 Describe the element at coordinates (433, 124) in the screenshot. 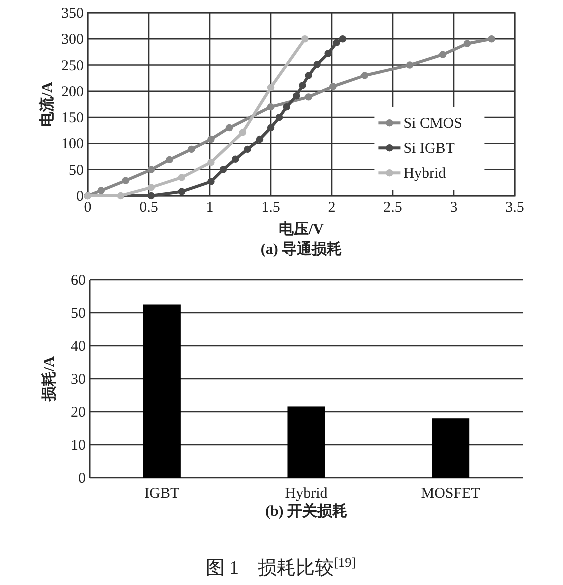

I see `legend-label: Si CMOS` at that location.